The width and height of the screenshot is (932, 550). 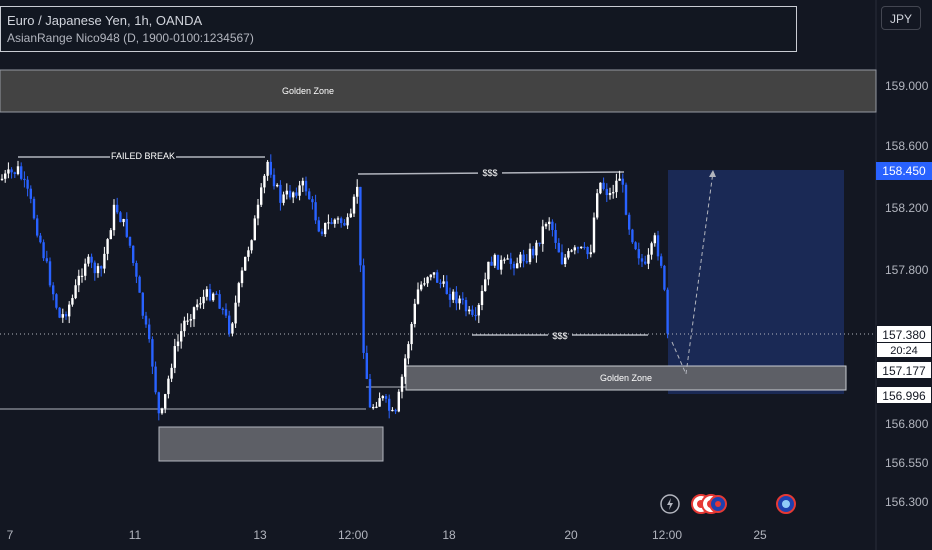 What do you see at coordinates (907, 208) in the screenshot?
I see `price-tick-label: 158.200` at bounding box center [907, 208].